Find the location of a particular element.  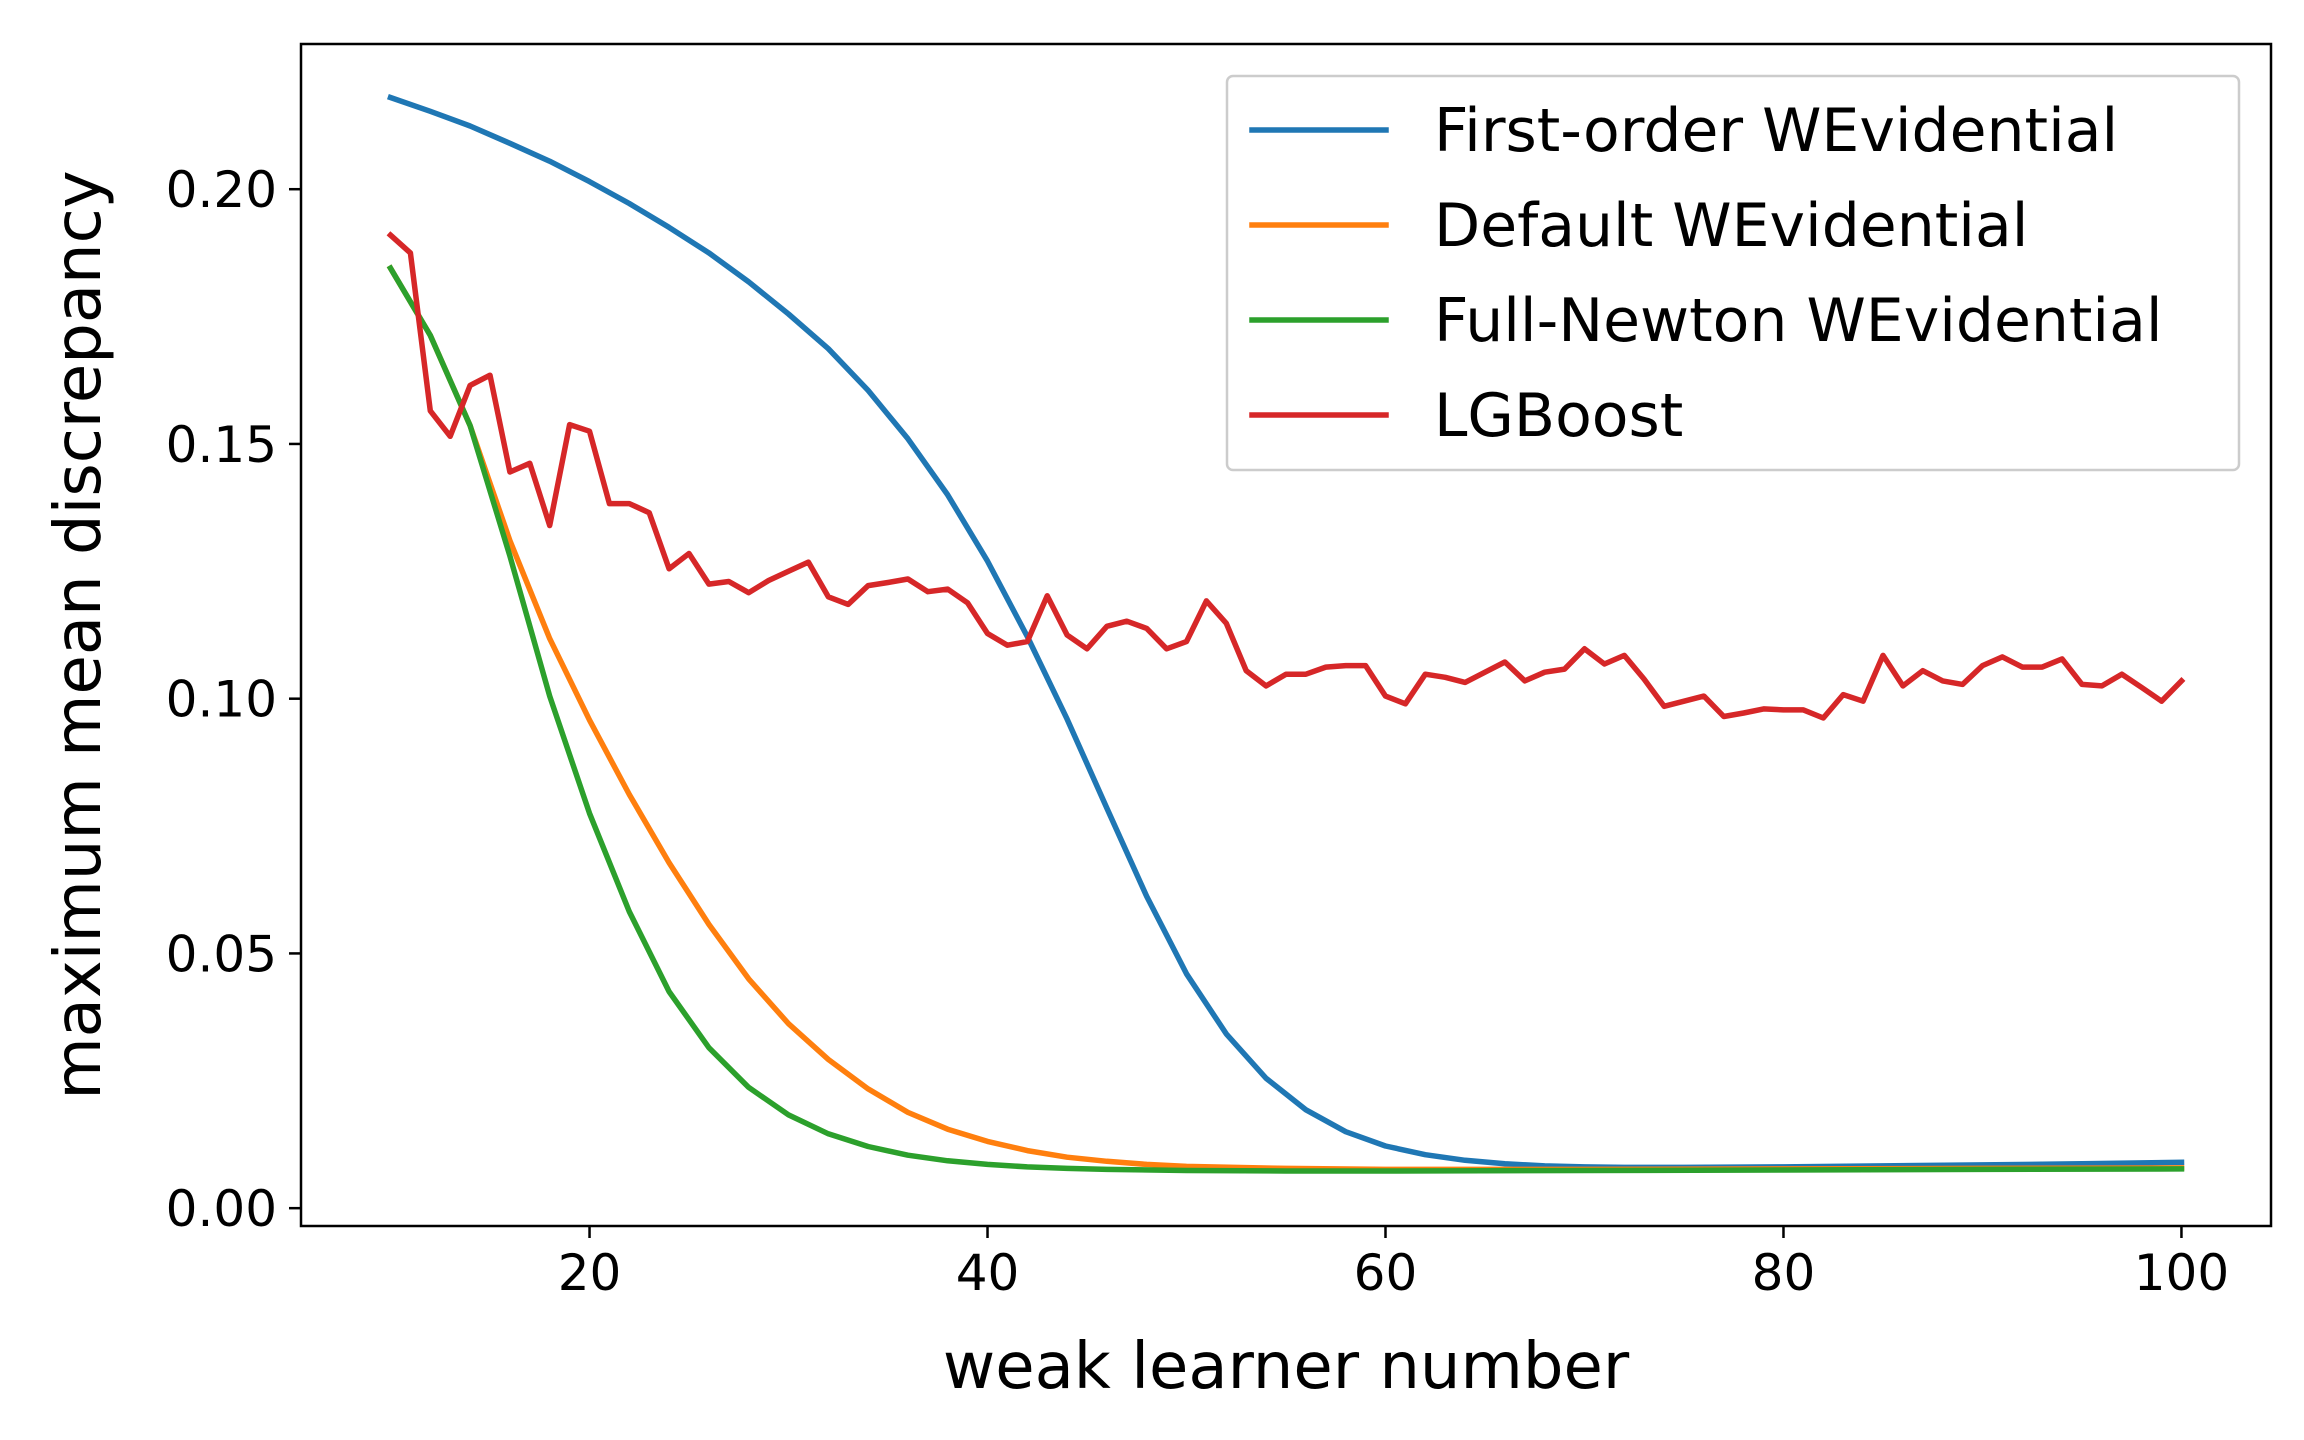

x-axis-ticks: 20 40 60 80 100 is located at coordinates (1393, 1264).